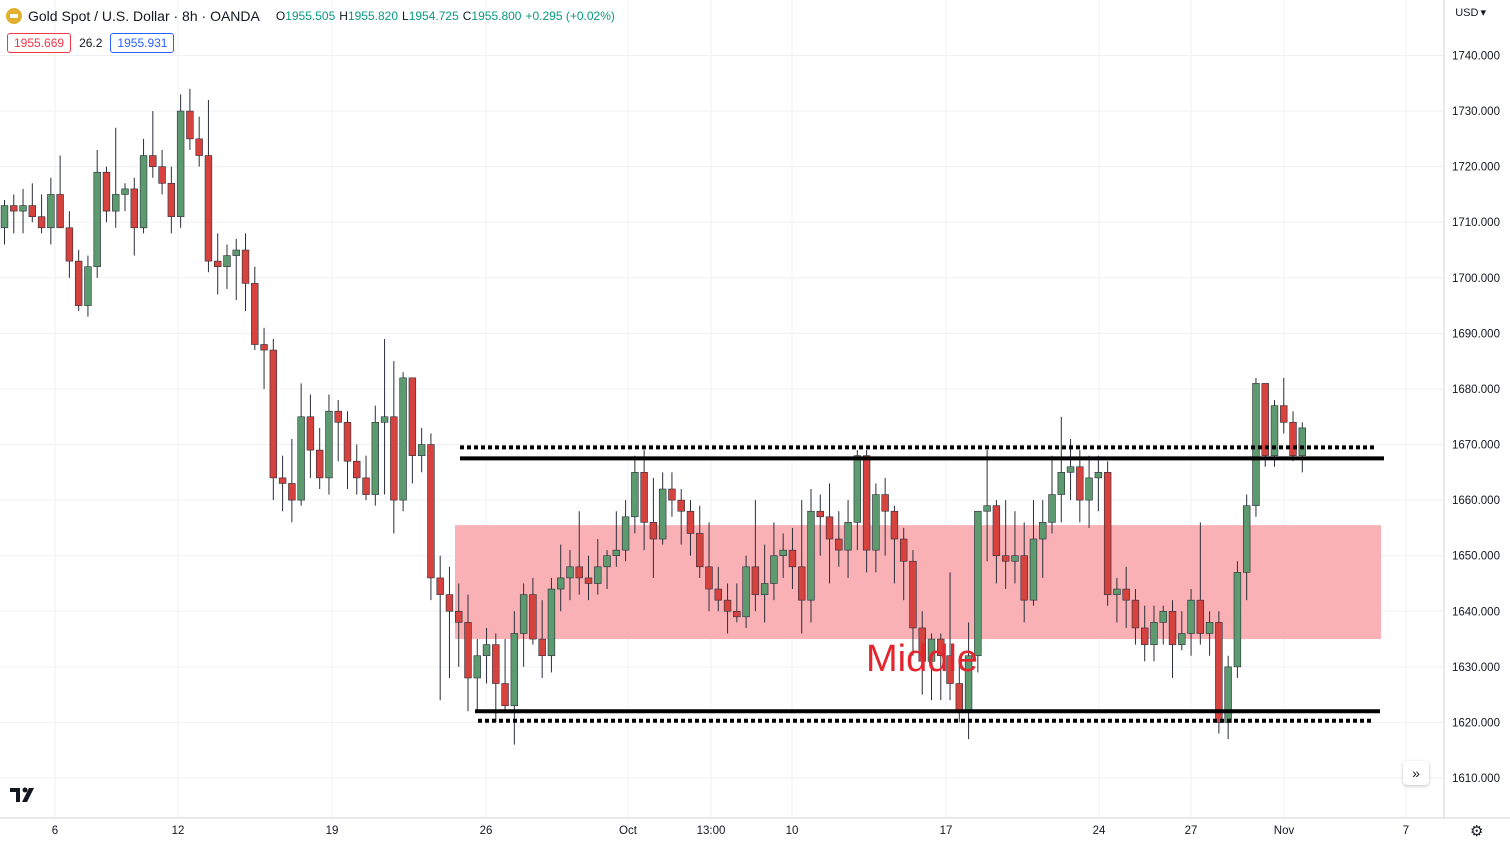 The width and height of the screenshot is (1510, 847). Describe the element at coordinates (1476, 168) in the screenshot. I see `y-tick-label: 1720.000` at that location.